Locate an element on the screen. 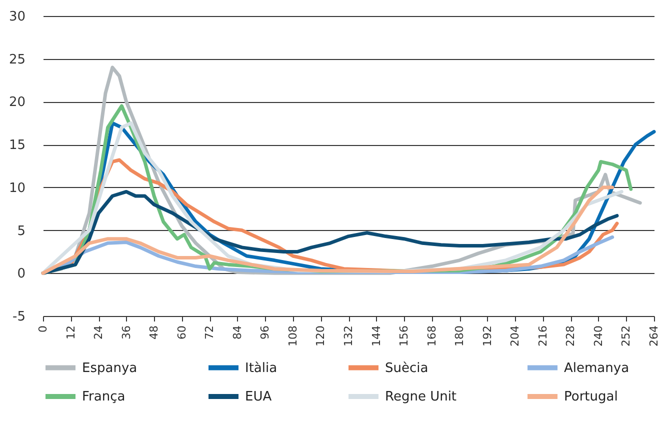 This screenshot has width=672, height=426. x-tick-label: 48 is located at coordinates (154, 333).